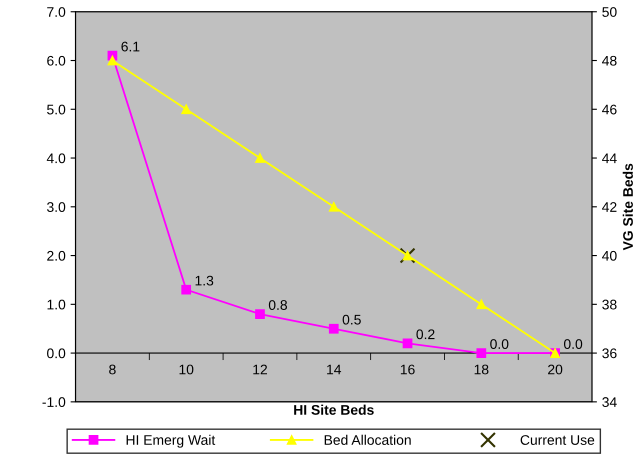  I want to click on y2-tick-label: 36, so click(609, 353).